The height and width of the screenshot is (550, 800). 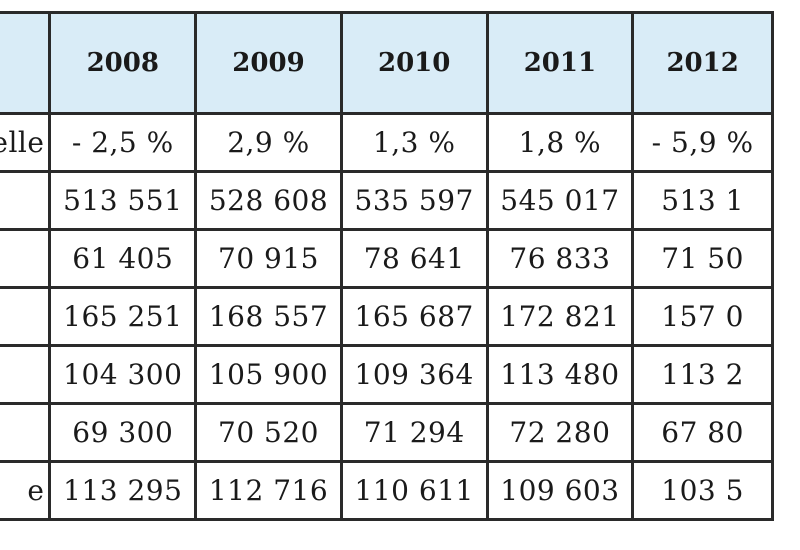 I want to click on table-cell: 70 520, so click(x=268, y=432).